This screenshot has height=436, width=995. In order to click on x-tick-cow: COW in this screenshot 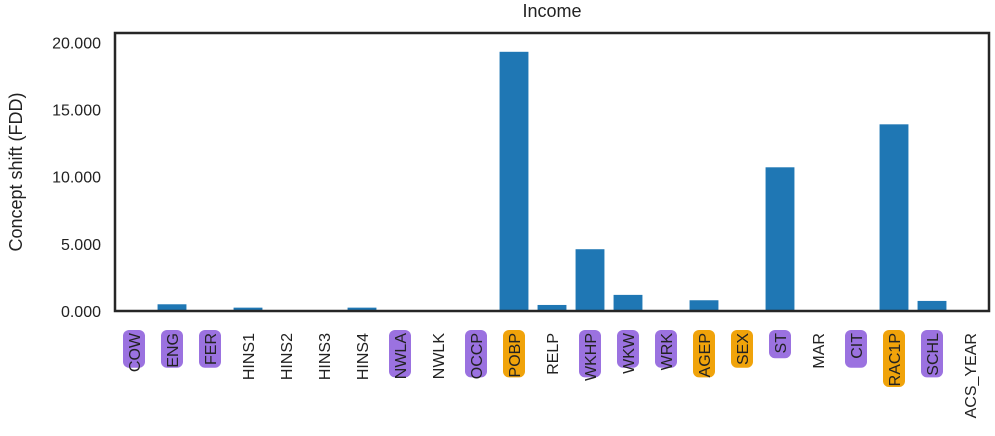, I will do `click(134, 351)`.